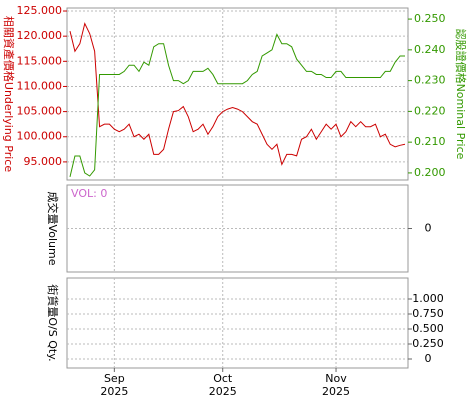 This screenshot has width=475, height=400. I want to click on y2-tick-label: 0.210, so click(430, 141).